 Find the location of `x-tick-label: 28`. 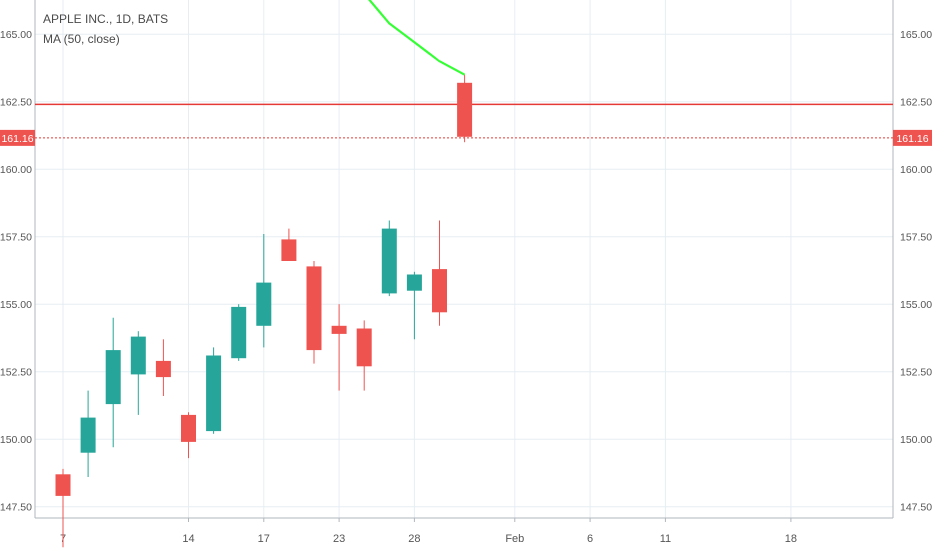

x-tick-label: 28 is located at coordinates (414, 539).